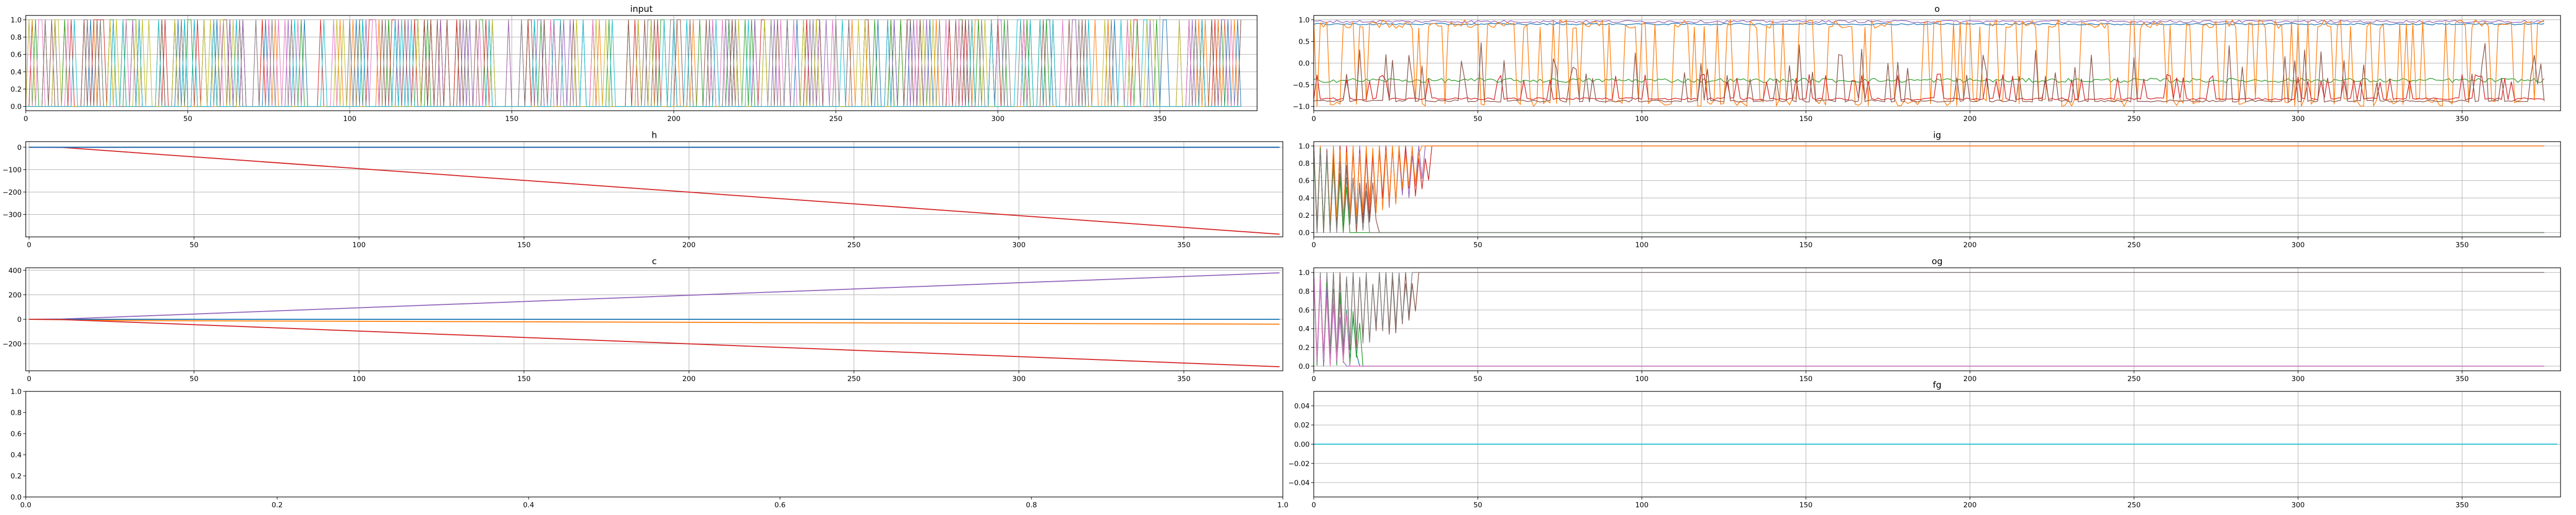 The height and width of the screenshot is (515, 2576). Describe the element at coordinates (12, 170) in the screenshot. I see `y-tick-label: −100` at that location.